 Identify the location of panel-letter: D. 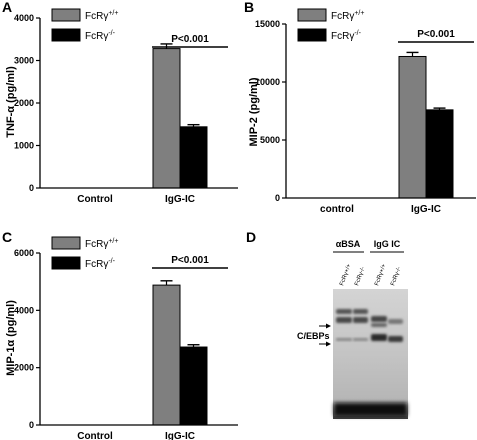
(251, 237).